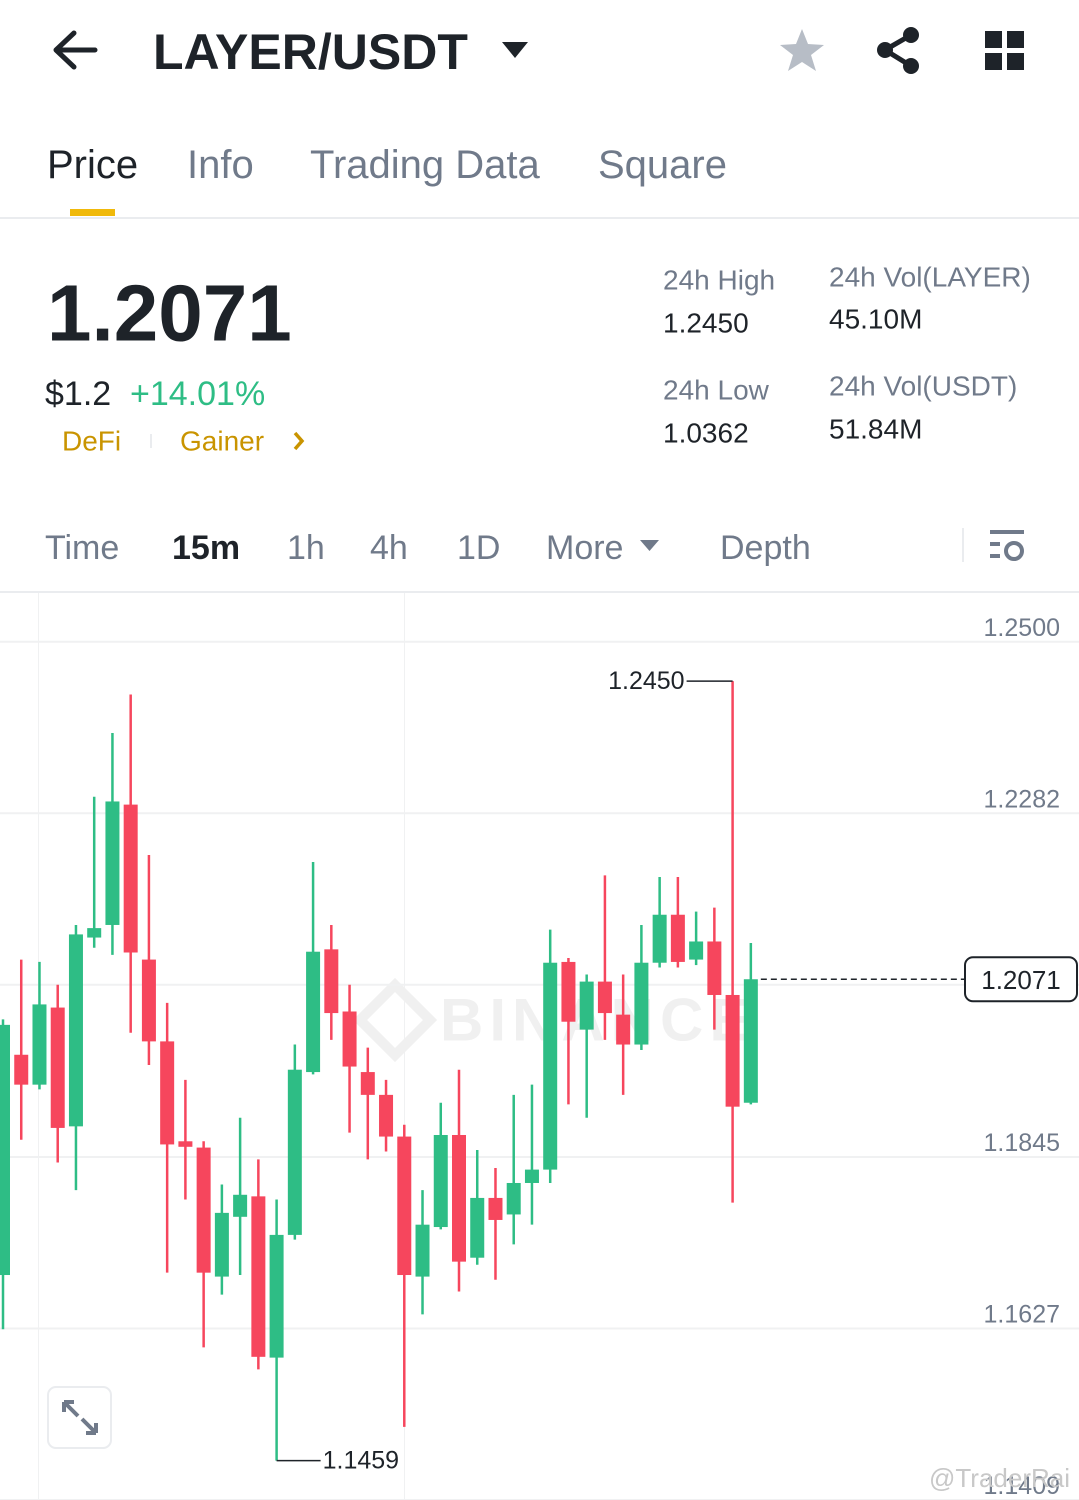 The image size is (1079, 1500). I want to click on price-change: +14.01%, so click(197, 394).